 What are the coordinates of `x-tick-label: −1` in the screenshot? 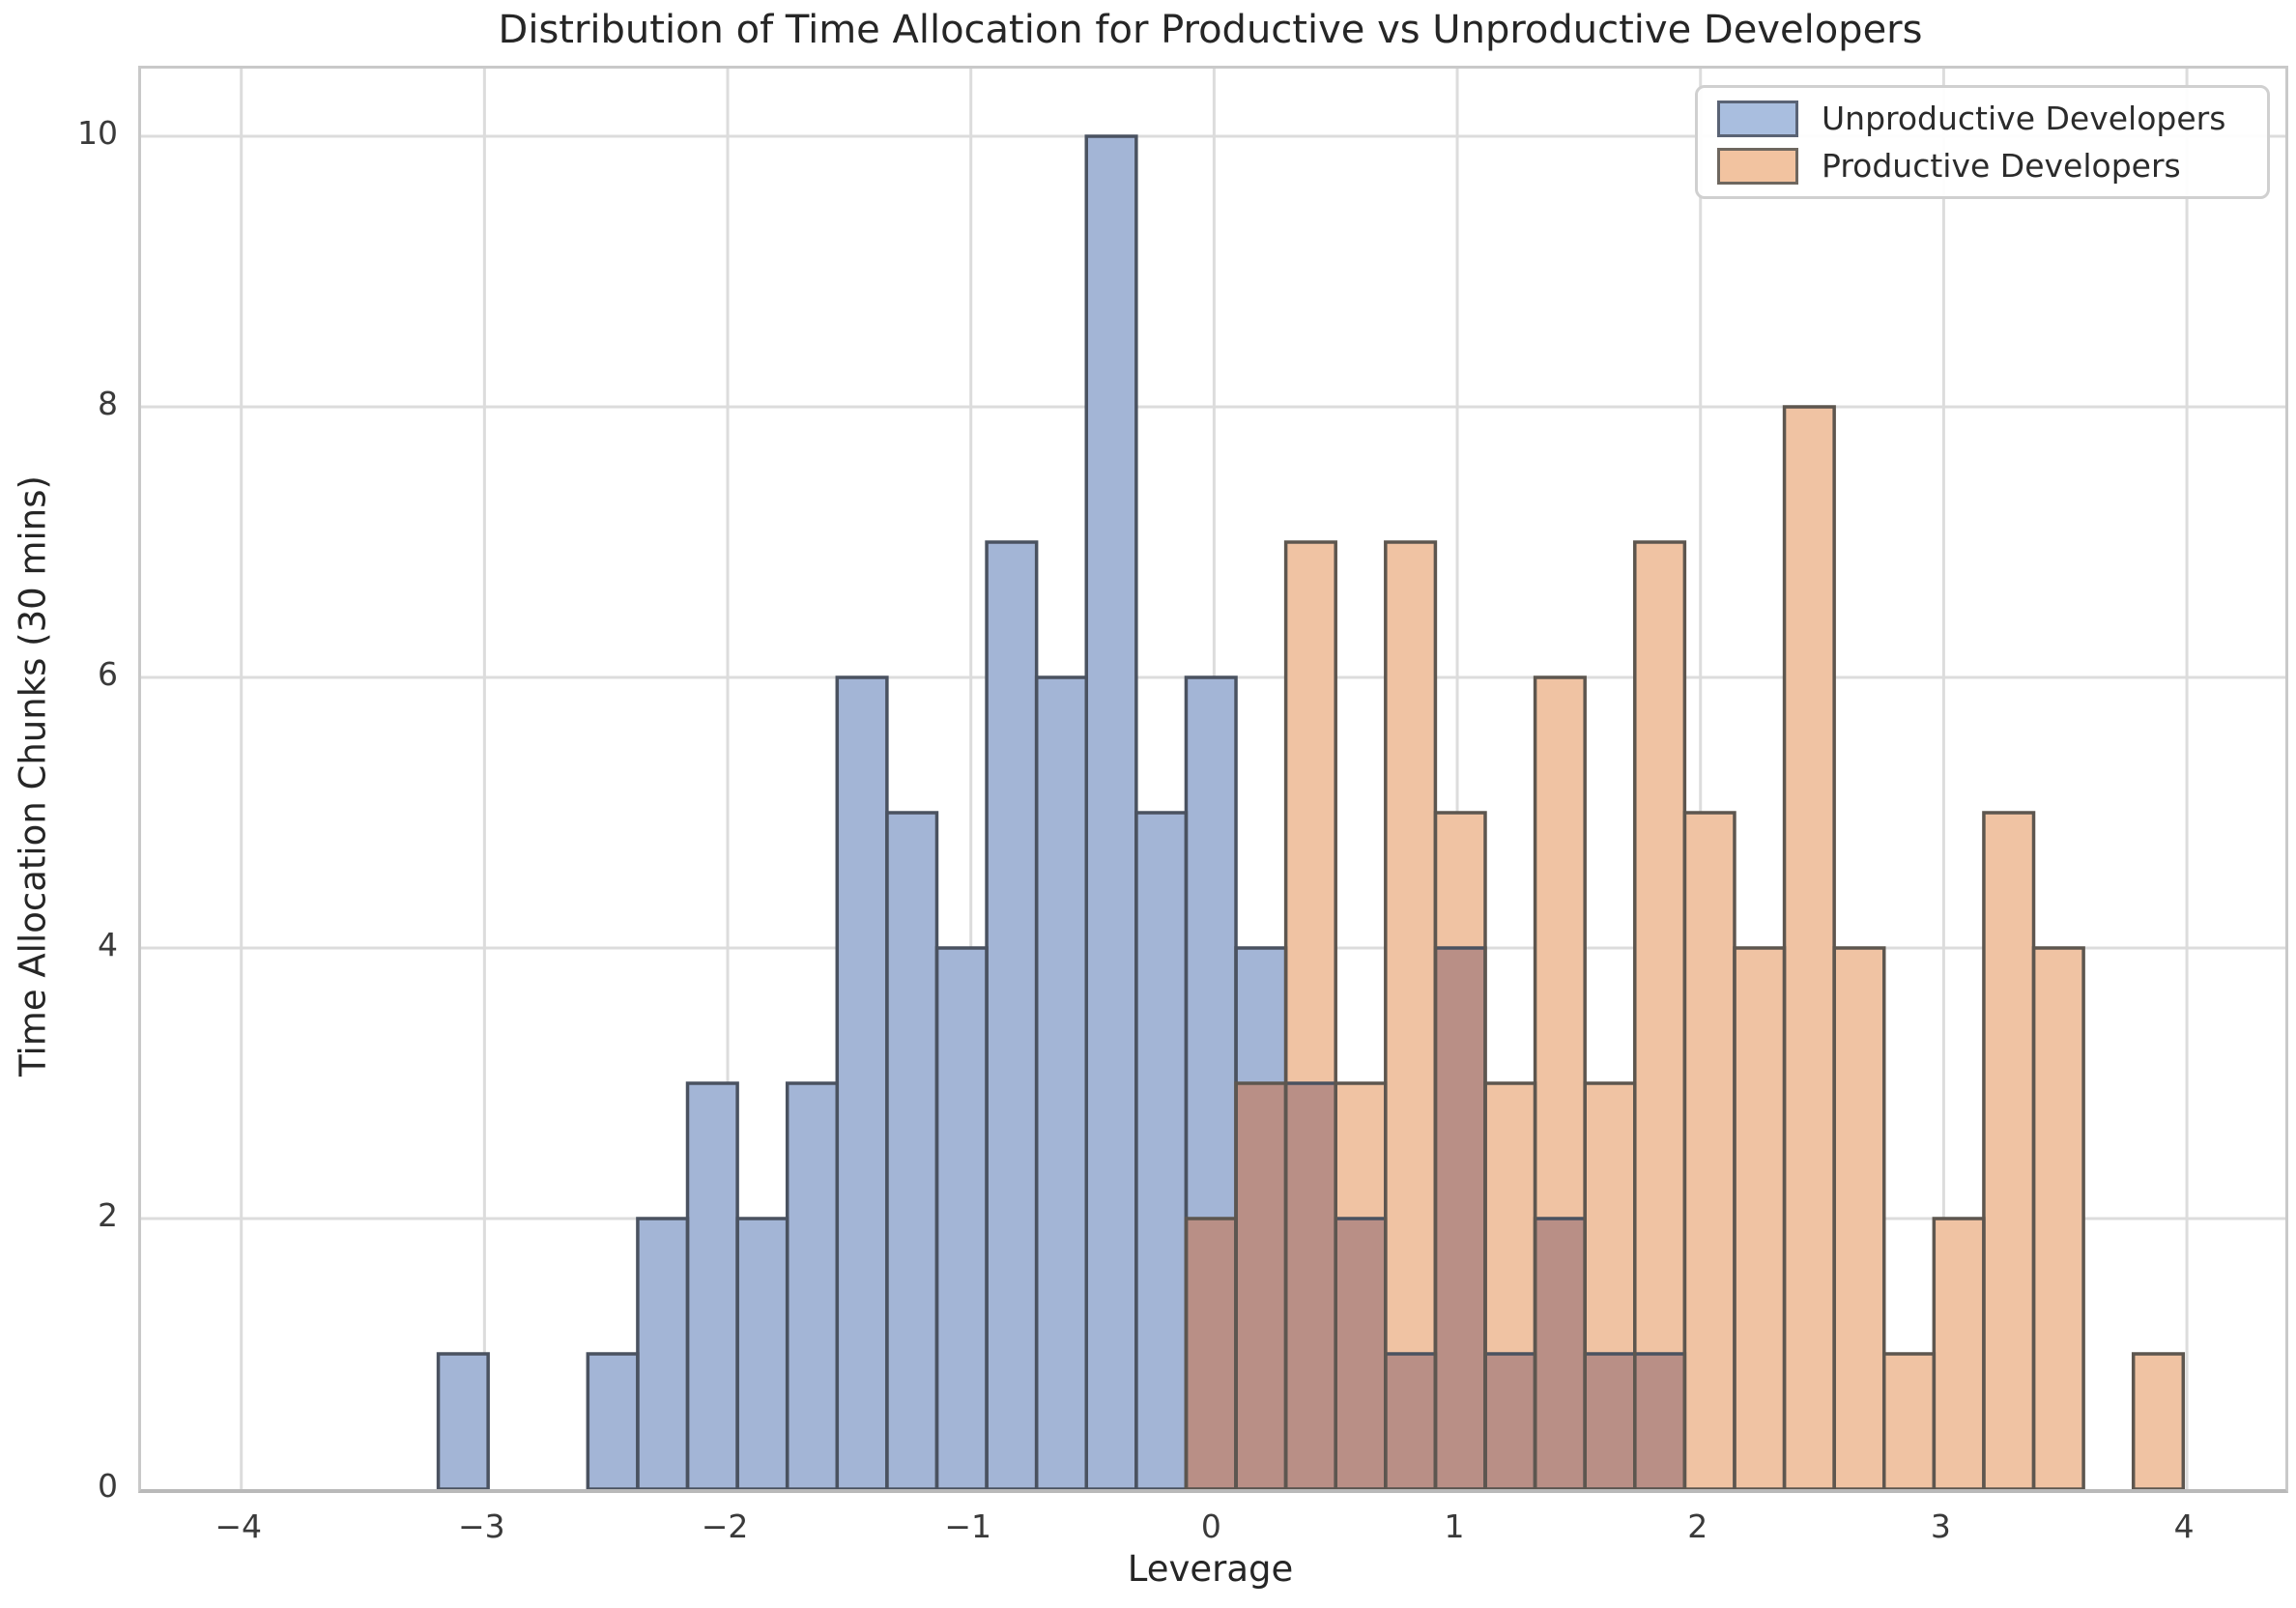 It's located at (968, 1526).